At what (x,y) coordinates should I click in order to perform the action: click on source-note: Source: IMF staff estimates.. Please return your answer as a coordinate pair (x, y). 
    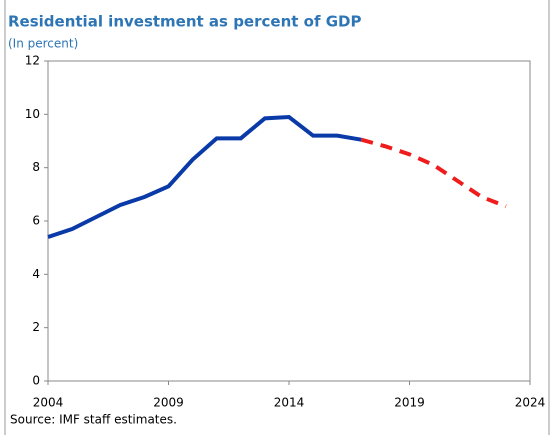
    Looking at the image, I should click on (93, 420).